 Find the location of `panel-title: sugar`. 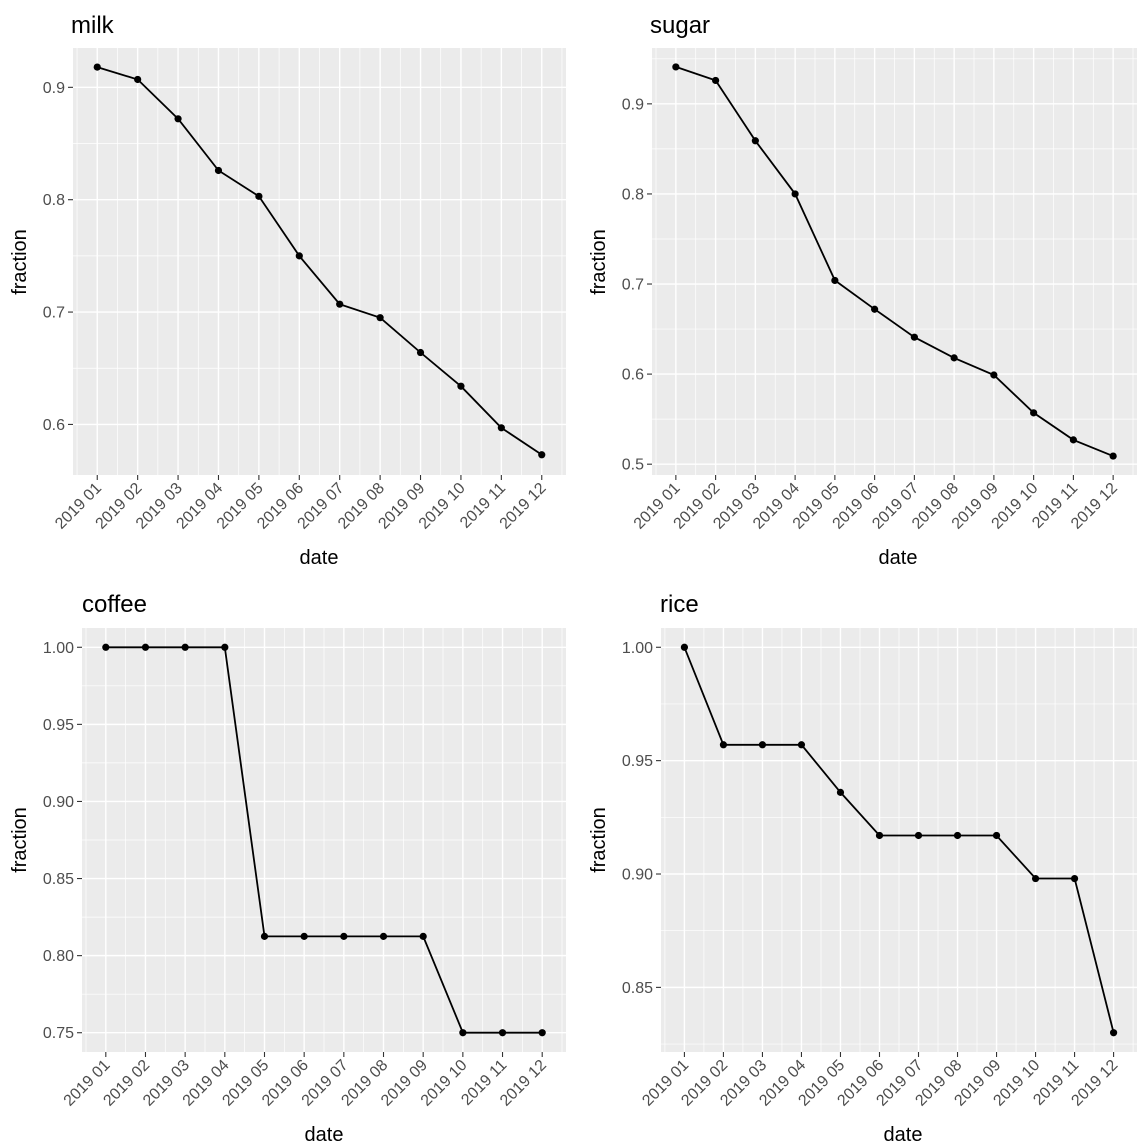

panel-title: sugar is located at coordinates (680, 25).